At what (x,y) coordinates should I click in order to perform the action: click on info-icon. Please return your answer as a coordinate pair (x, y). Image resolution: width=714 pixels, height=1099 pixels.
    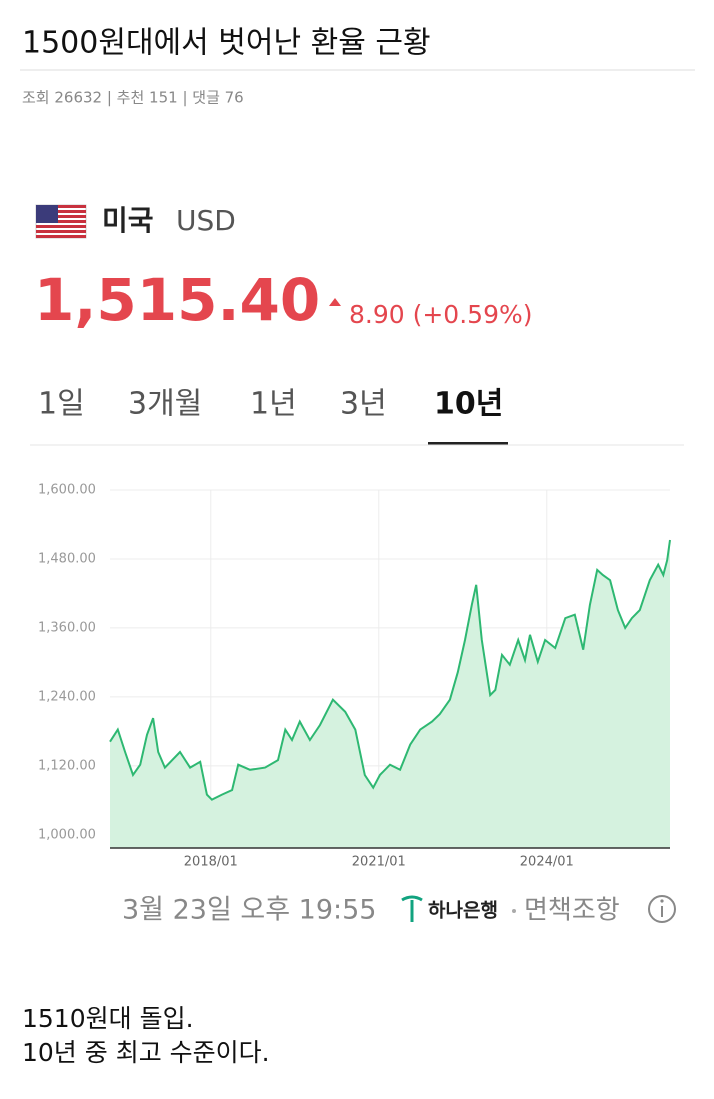
    Looking at the image, I should click on (662, 909).